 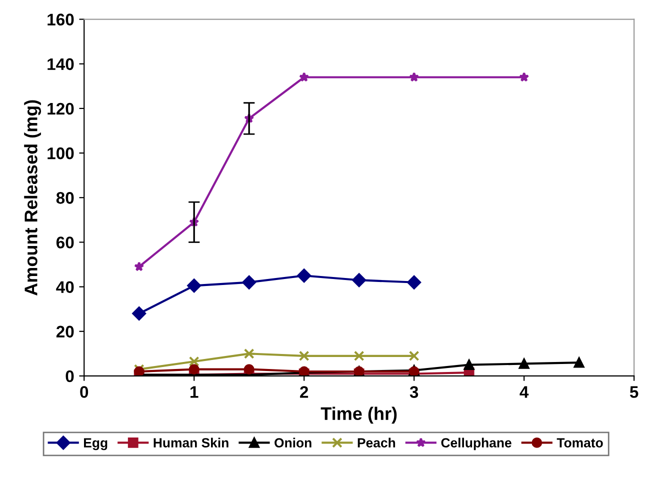 What do you see at coordinates (304, 392) in the screenshot?
I see `x-tick-label: 2` at bounding box center [304, 392].